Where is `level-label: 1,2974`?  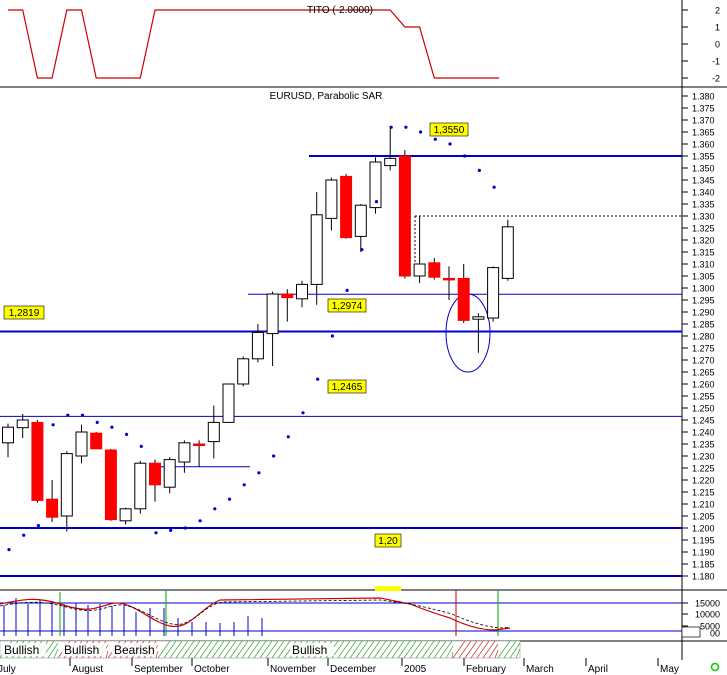
level-label: 1,2974 is located at coordinates (347, 306).